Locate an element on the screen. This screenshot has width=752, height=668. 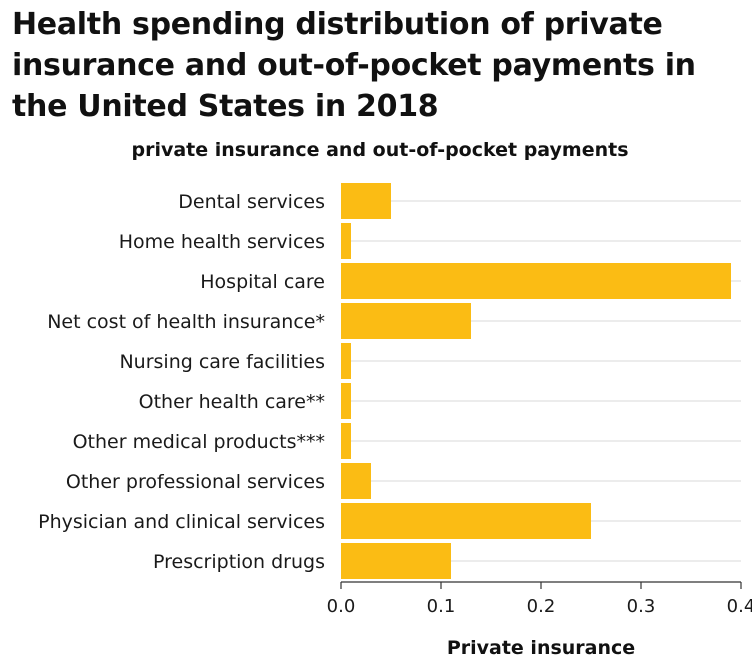
category-label: Home health services is located at coordinates (222, 242).